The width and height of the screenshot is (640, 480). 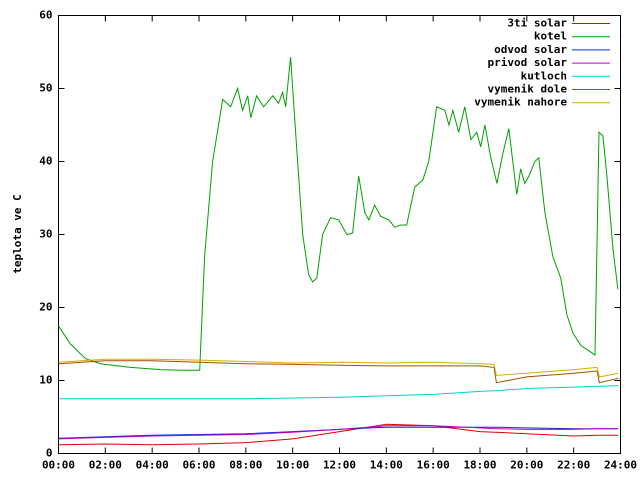 What do you see at coordinates (528, 62) in the screenshot?
I see `legend-label: privod solar` at bounding box center [528, 62].